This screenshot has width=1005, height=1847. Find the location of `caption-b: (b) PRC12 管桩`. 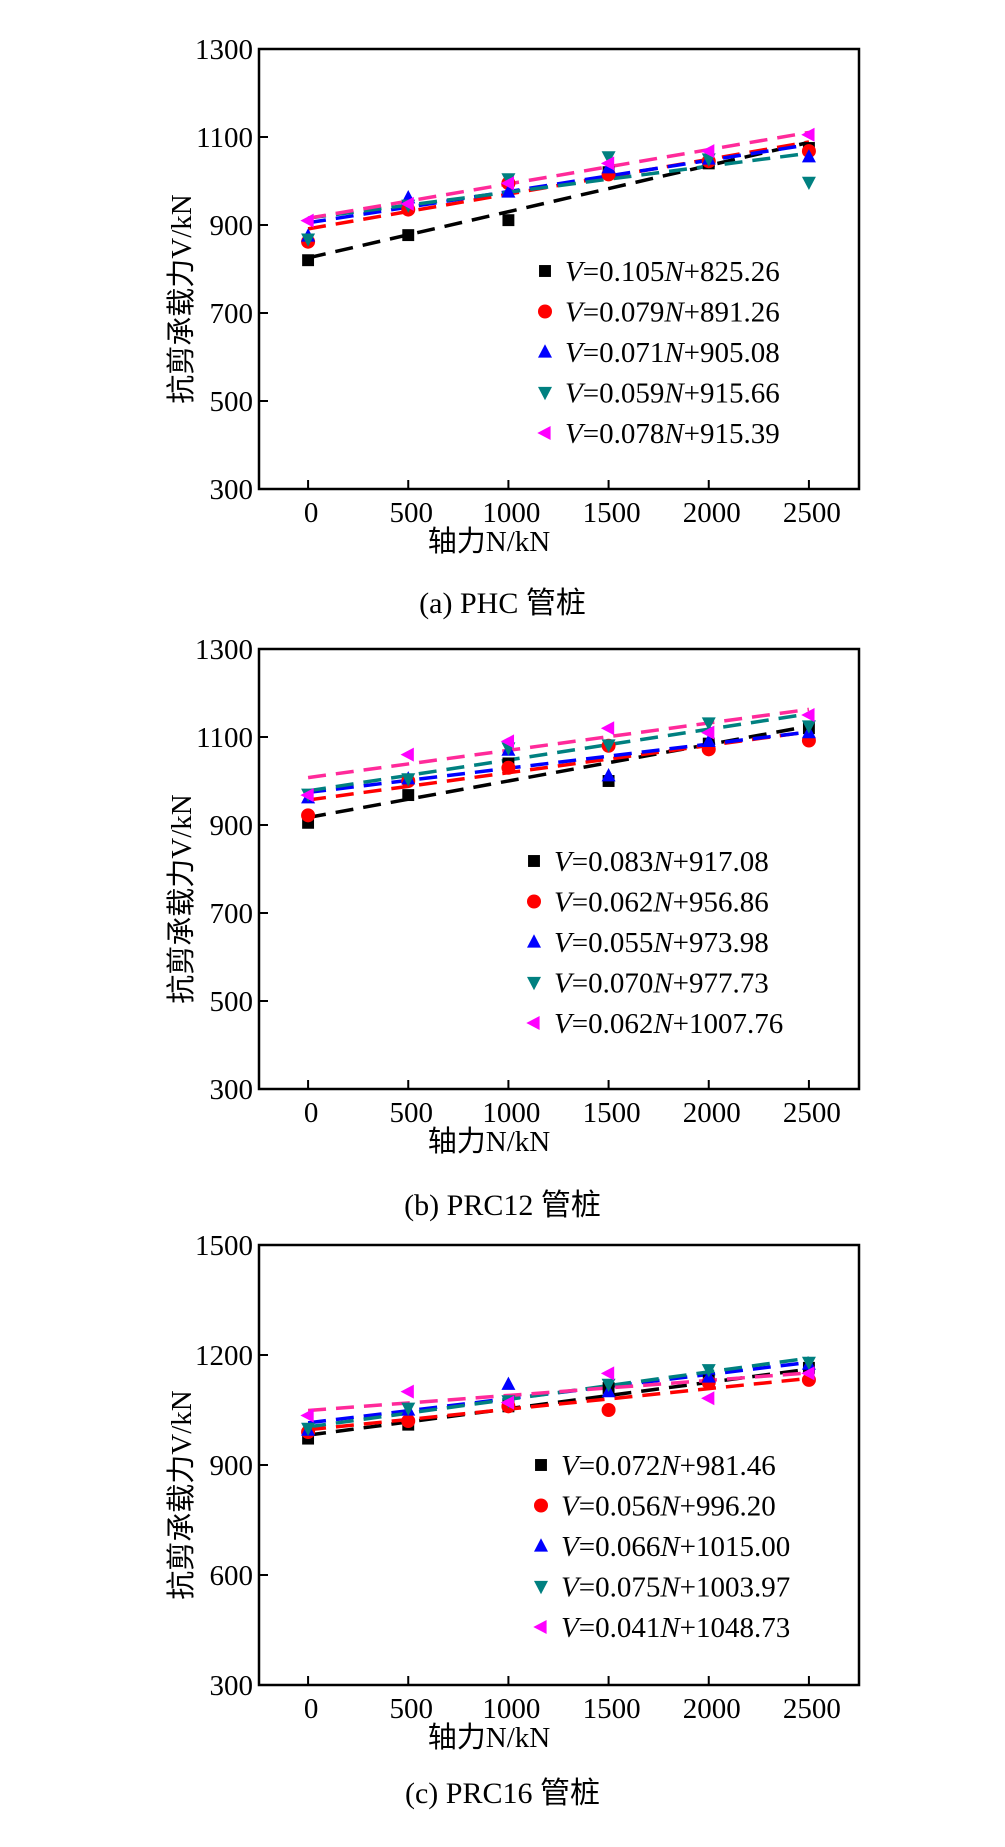

caption-b: (b) PRC12 管桩 is located at coordinates (502, 1205).